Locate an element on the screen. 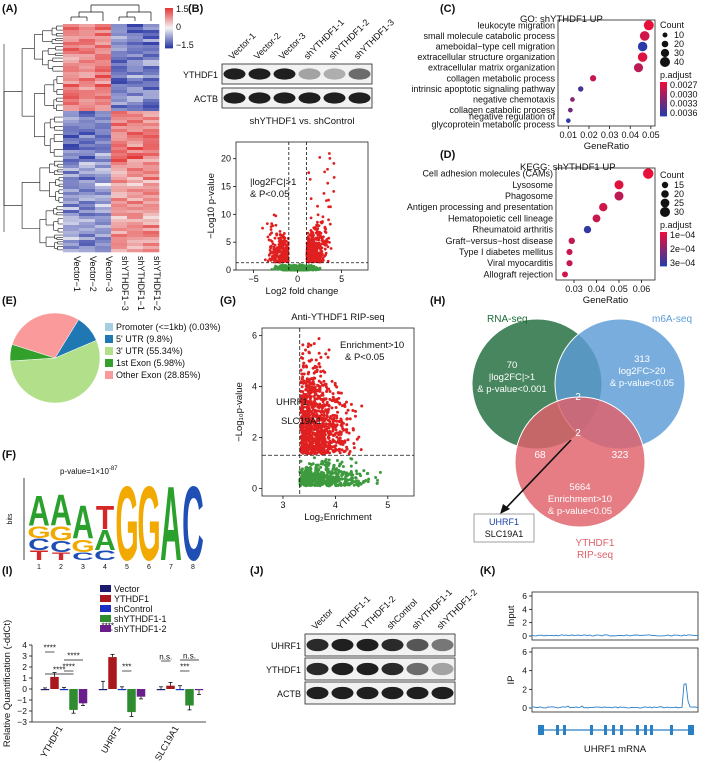  track-frame is located at coordinates (615, 680).